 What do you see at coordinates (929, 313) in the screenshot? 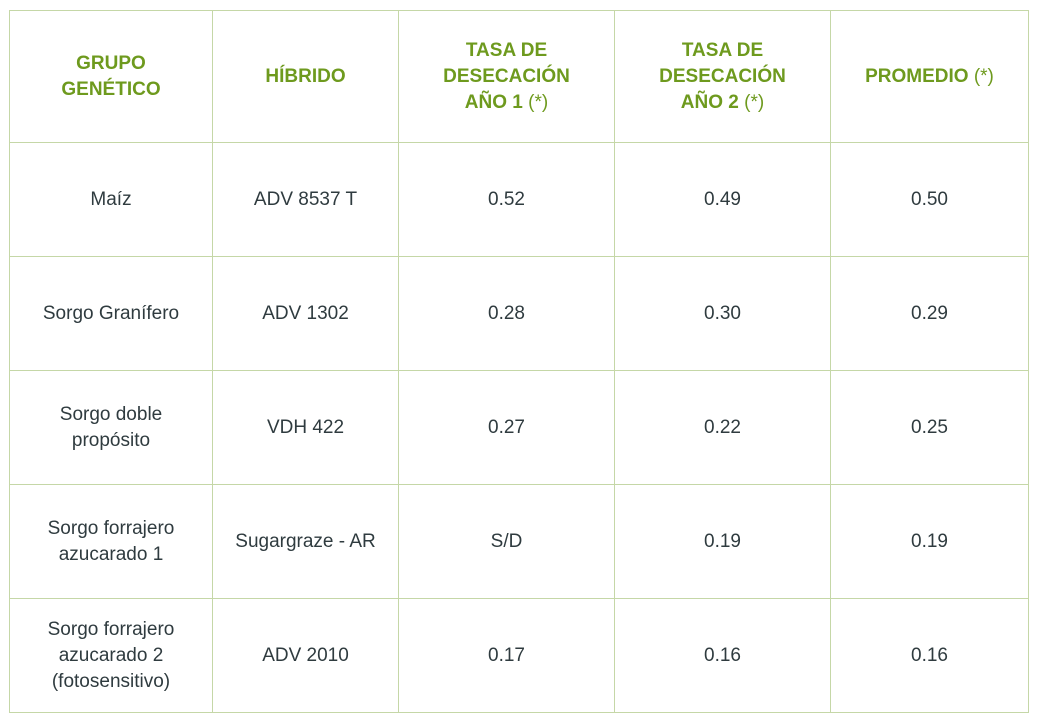
I see `cell-promedio: 0.29` at bounding box center [929, 313].